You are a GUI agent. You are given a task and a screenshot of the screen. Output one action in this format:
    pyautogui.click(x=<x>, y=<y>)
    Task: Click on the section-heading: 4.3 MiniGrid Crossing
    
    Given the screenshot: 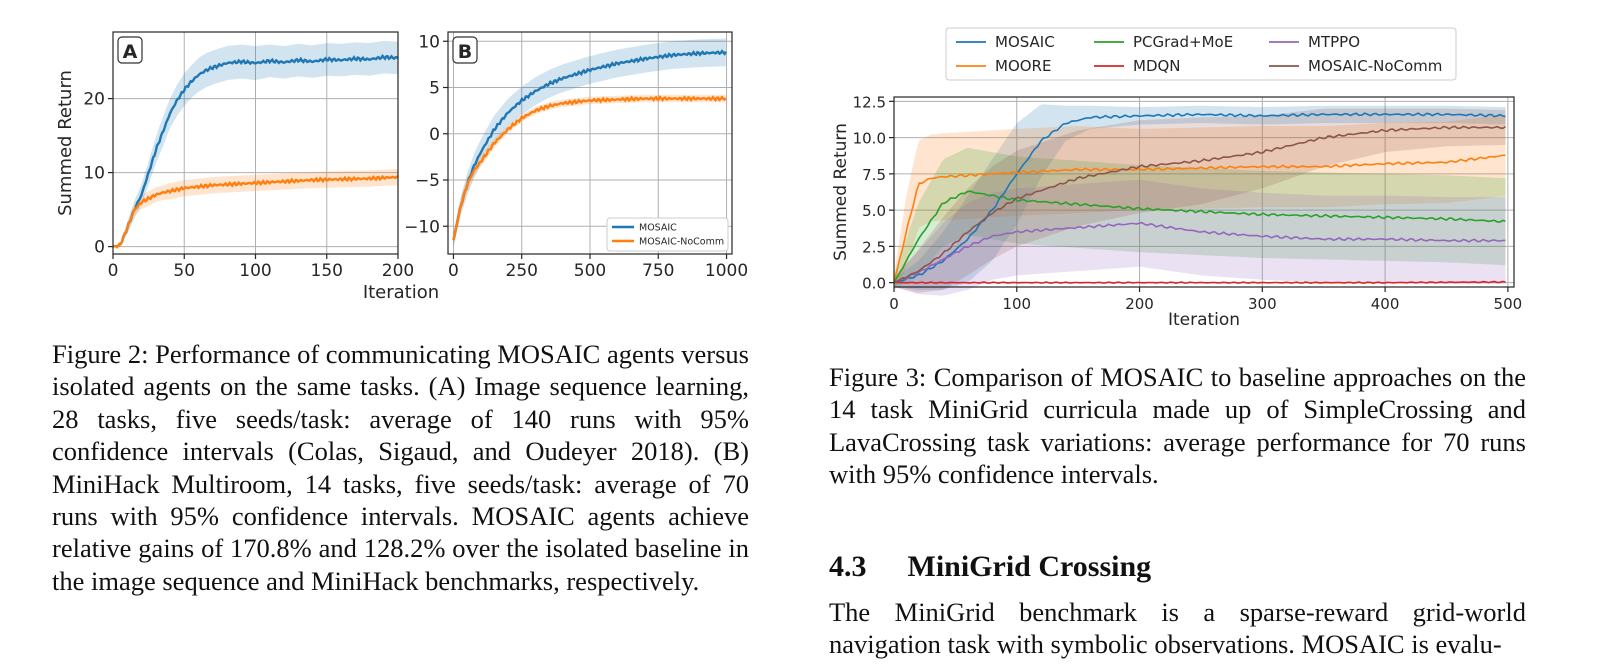 What is the action you would take?
    pyautogui.click(x=990, y=567)
    